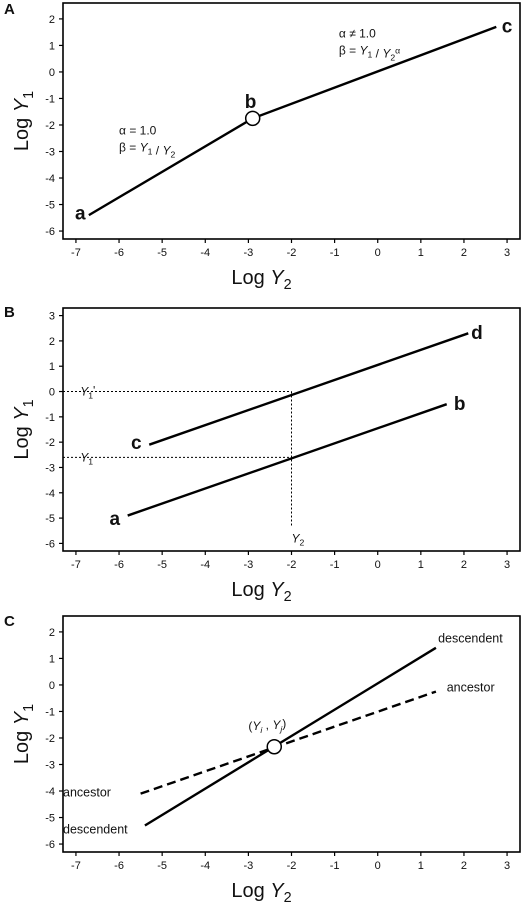  What do you see at coordinates (29, 708) in the screenshot?
I see `y-axis-label-sub: 1` at bounding box center [29, 708].